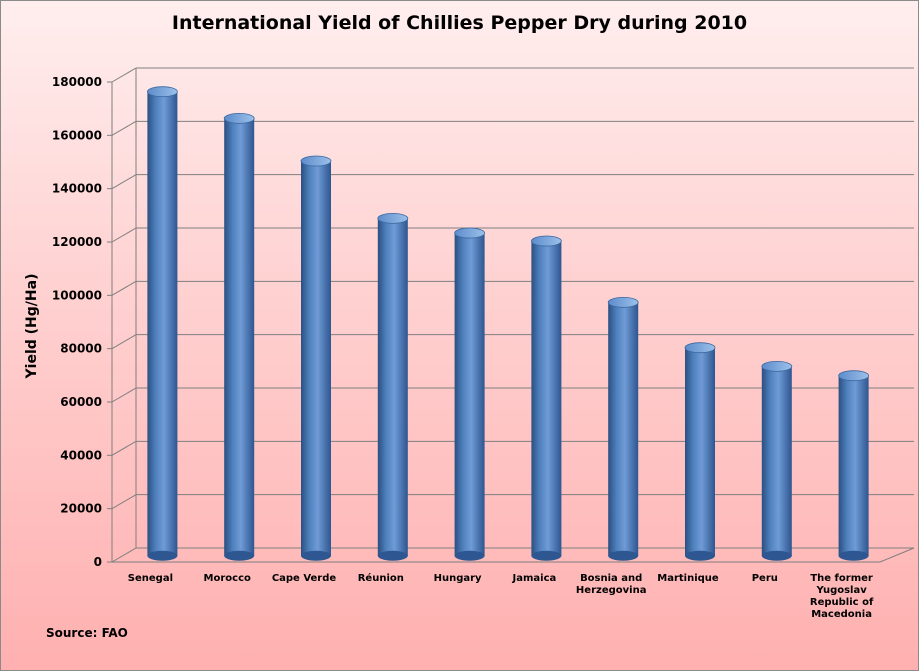 This screenshot has width=919, height=671. I want to click on y-tick-label: 160000, so click(77, 135).